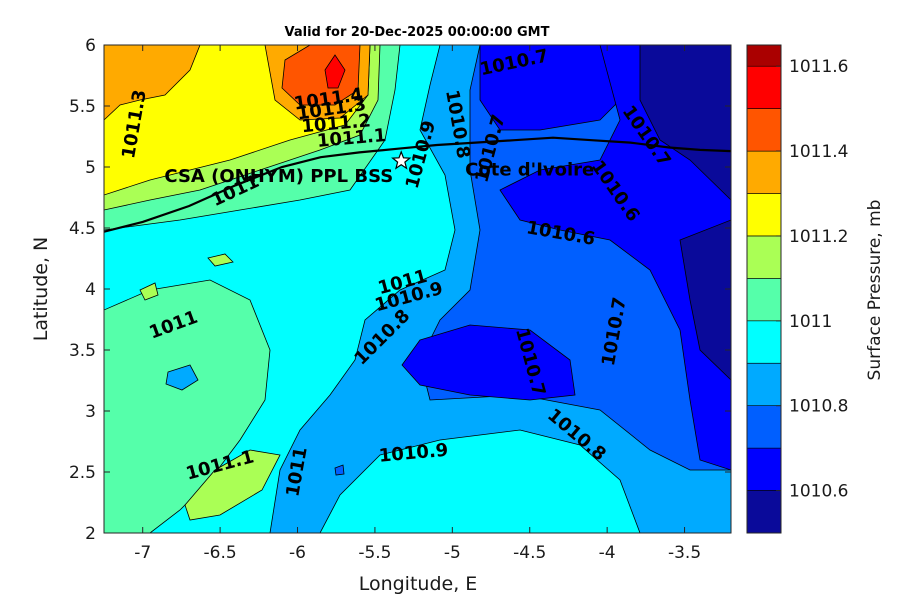 The image size is (900, 600). I want to click on colorbar-frame, so click(764, 289).